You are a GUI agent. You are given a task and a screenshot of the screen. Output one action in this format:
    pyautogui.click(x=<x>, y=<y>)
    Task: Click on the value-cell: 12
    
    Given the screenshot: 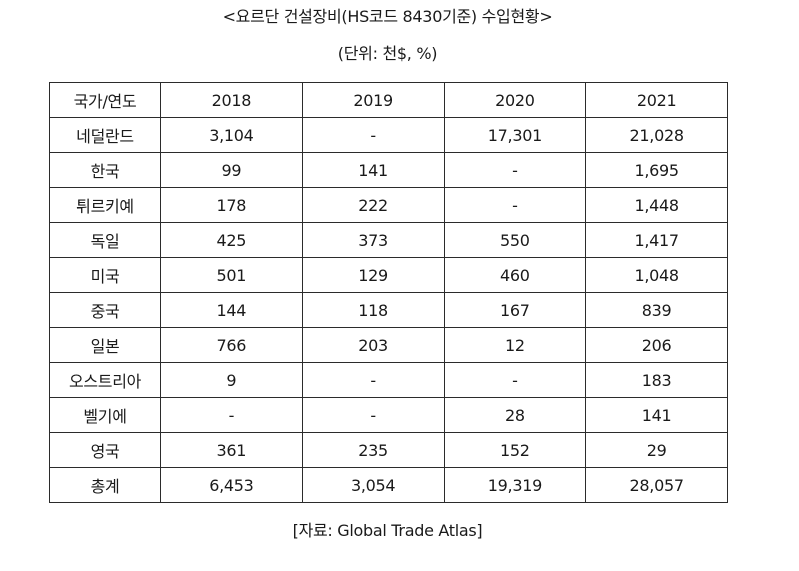 What is the action you would take?
    pyautogui.click(x=515, y=345)
    